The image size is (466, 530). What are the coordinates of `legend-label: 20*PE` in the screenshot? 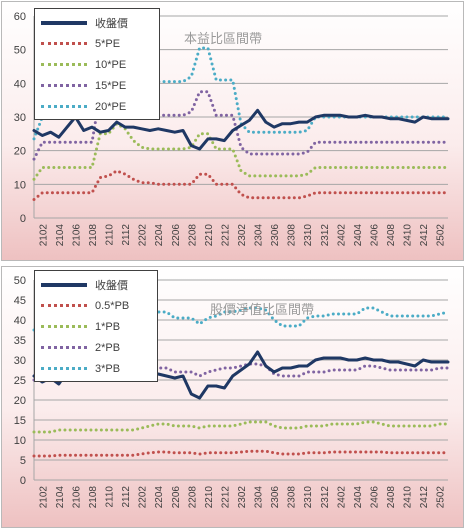 It's located at (111, 106).